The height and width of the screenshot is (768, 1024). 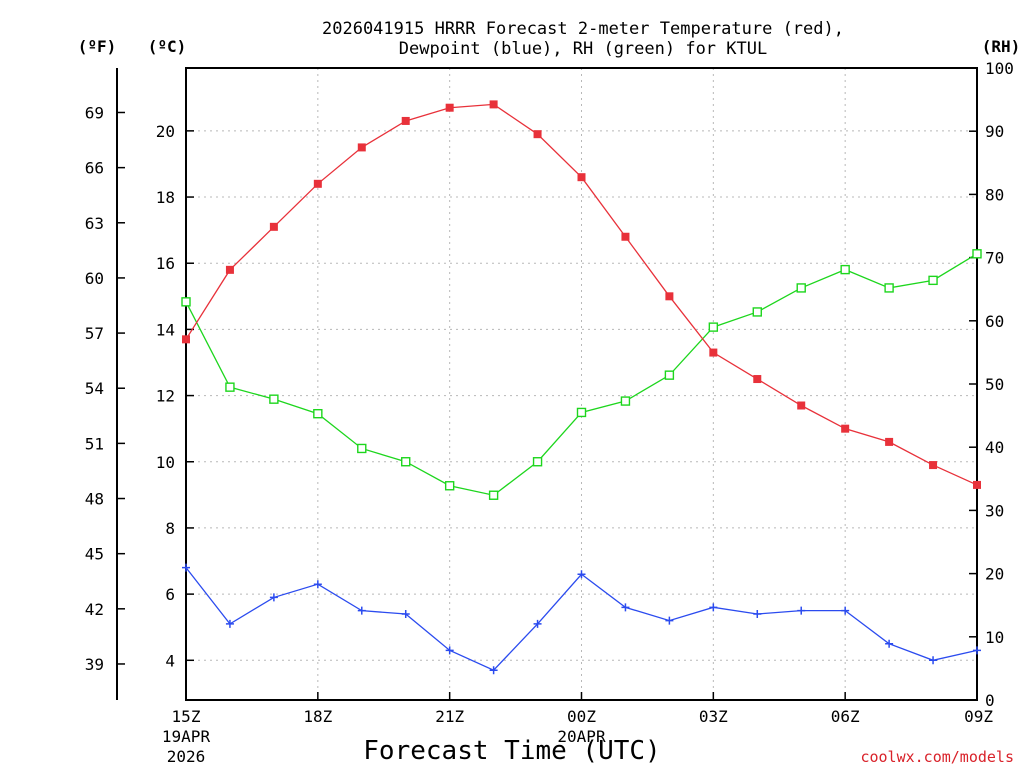 I want to click on rh-tick-label: 60, so click(x=994, y=321).